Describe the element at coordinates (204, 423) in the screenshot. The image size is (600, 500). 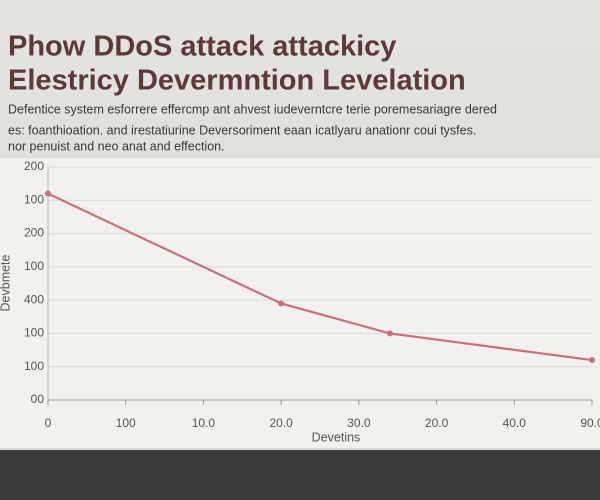
I see `x-tick-label: 10.0` at that location.